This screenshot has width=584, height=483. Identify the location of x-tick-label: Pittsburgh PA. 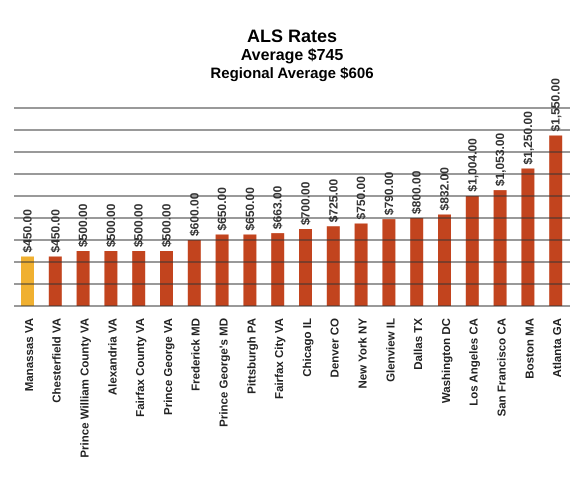
(252, 356).